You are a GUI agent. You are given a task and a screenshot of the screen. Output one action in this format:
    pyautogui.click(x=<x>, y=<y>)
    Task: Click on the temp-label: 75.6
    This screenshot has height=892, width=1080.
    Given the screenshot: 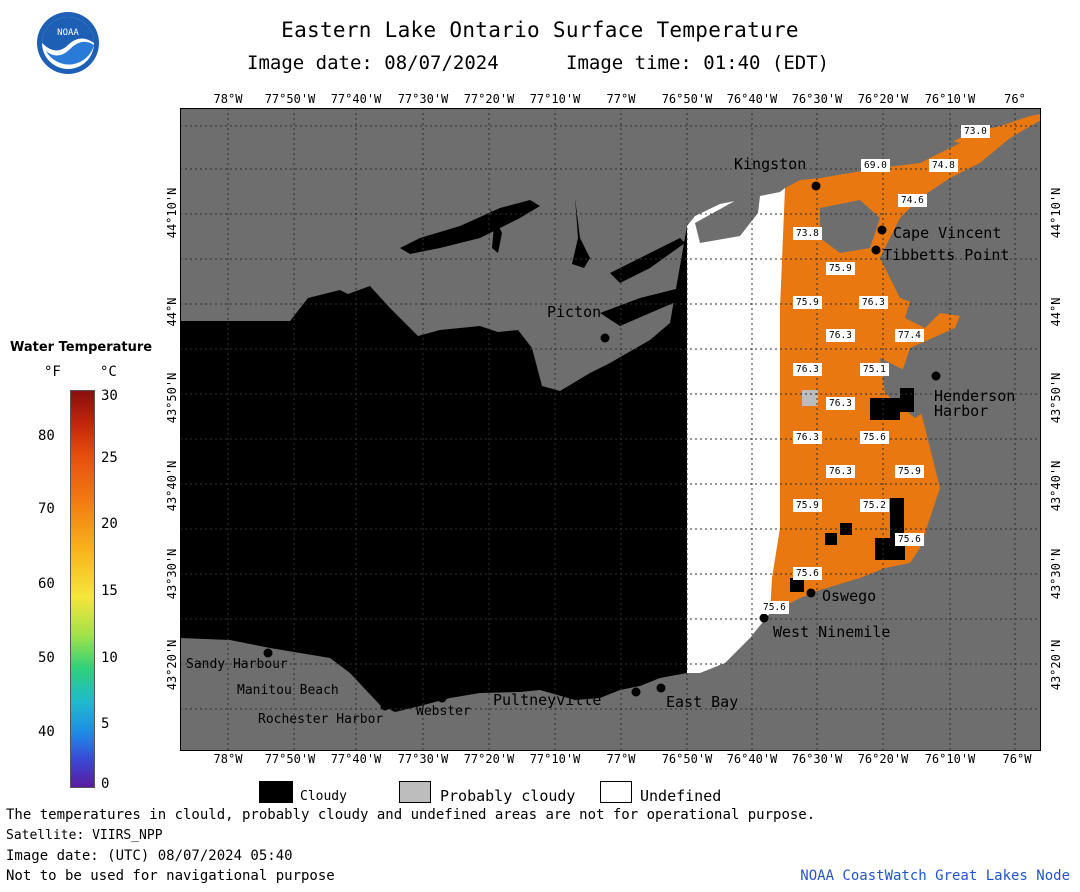 What is the action you would take?
    pyautogui.click(x=774, y=607)
    